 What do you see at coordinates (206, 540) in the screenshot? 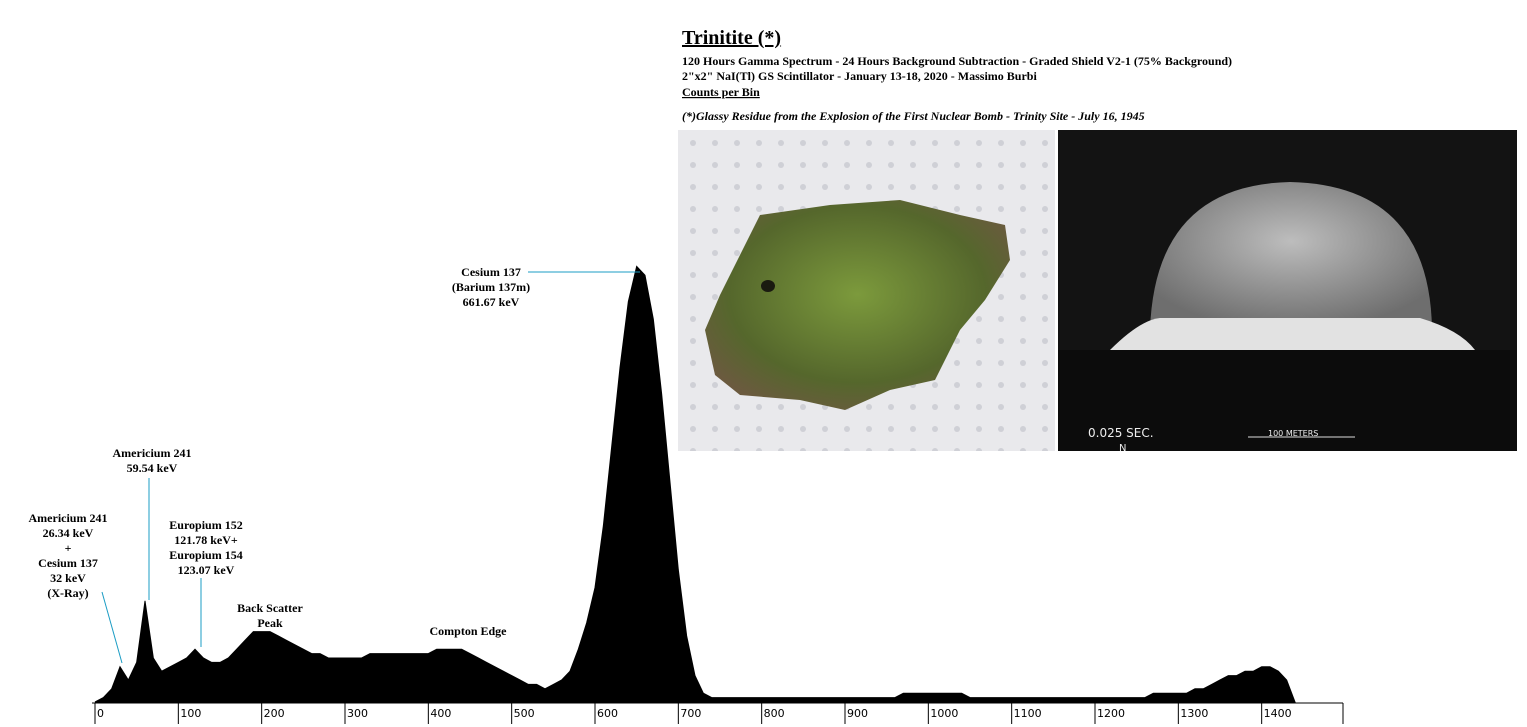
I see `annotation: 121.78 keV+` at bounding box center [206, 540].